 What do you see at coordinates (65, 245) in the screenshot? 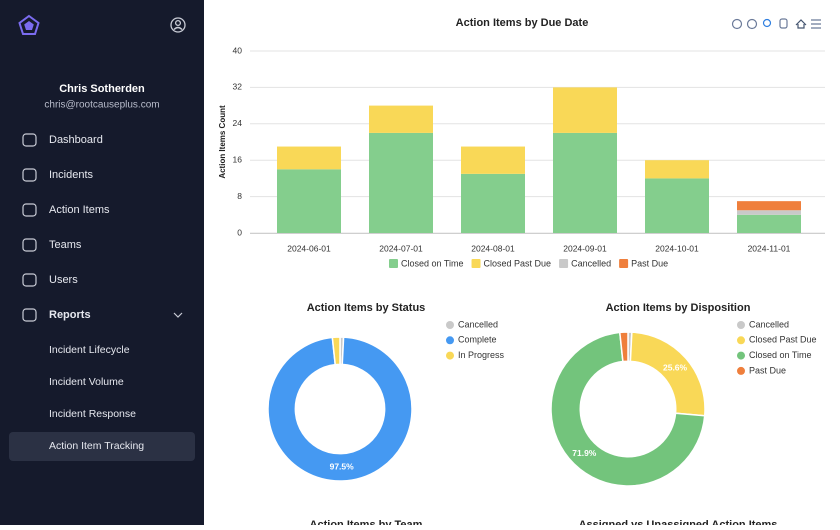
I see `nav-item: Teams` at bounding box center [65, 245].